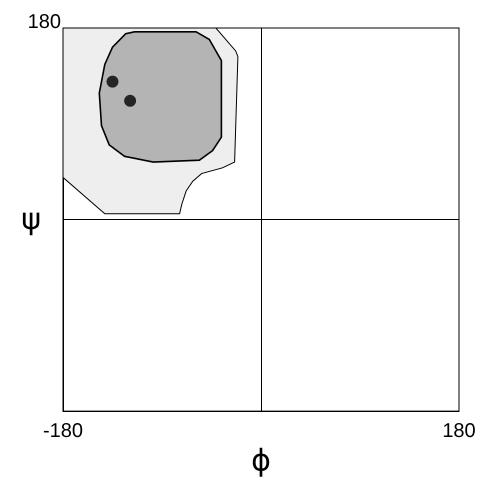 This screenshot has height=481, width=481. I want to click on x-axis-title: ϕ, so click(261, 461).